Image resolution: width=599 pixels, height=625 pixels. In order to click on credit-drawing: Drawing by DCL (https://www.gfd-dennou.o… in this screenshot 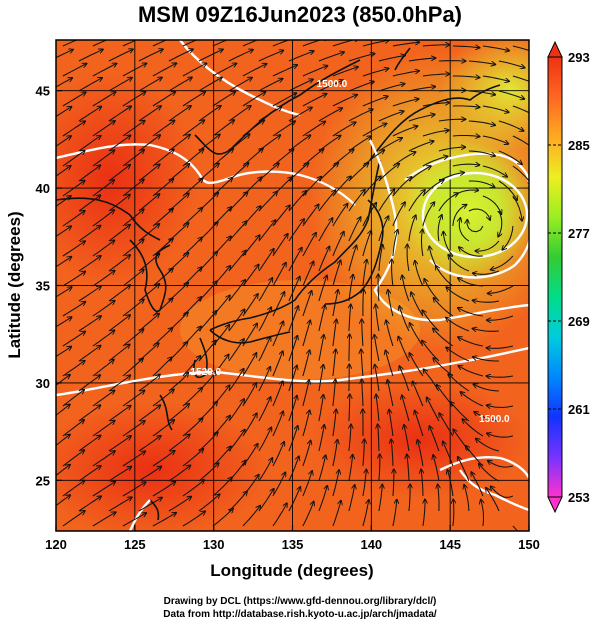, I will do `click(300, 601)`.